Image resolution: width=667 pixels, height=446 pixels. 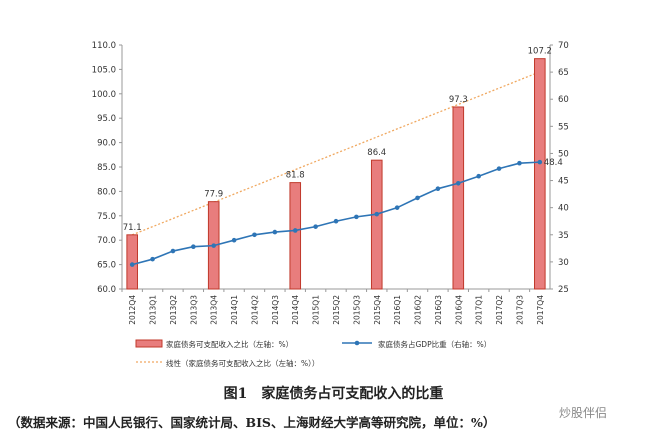 I want to click on legend-bar-label: 家庭债务可支配收入之比（左轴：%）, so click(x=229, y=344).